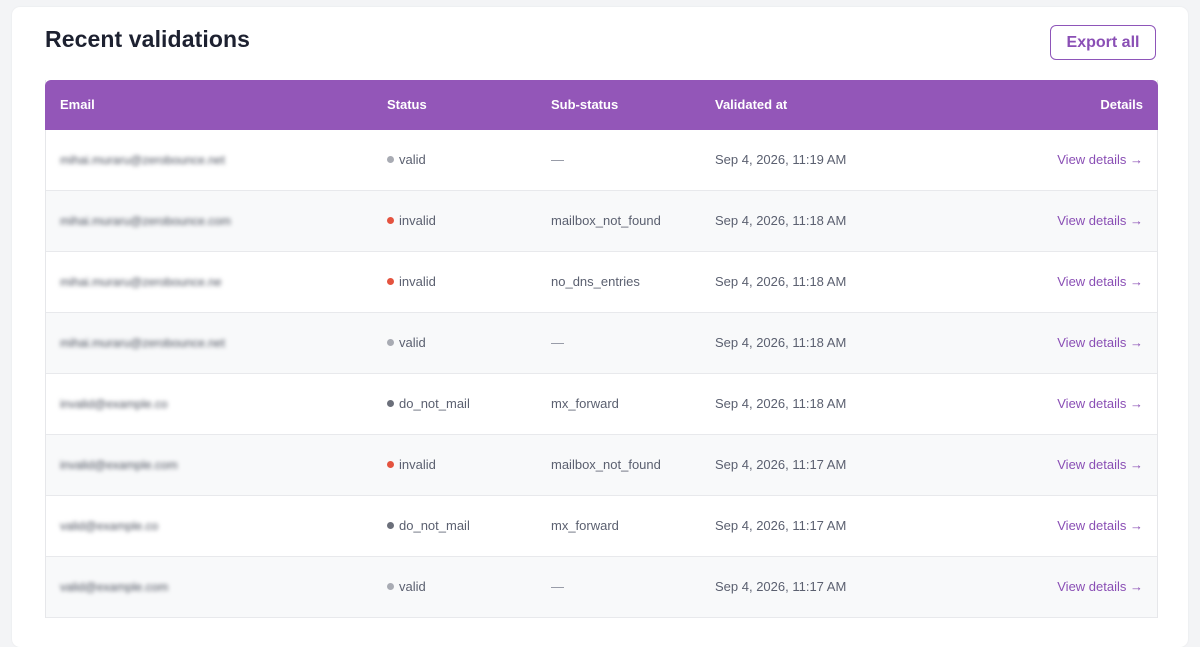 The height and width of the screenshot is (647, 1200). What do you see at coordinates (585, 104) in the screenshot?
I see `header-sub-status: Sub-status` at bounding box center [585, 104].